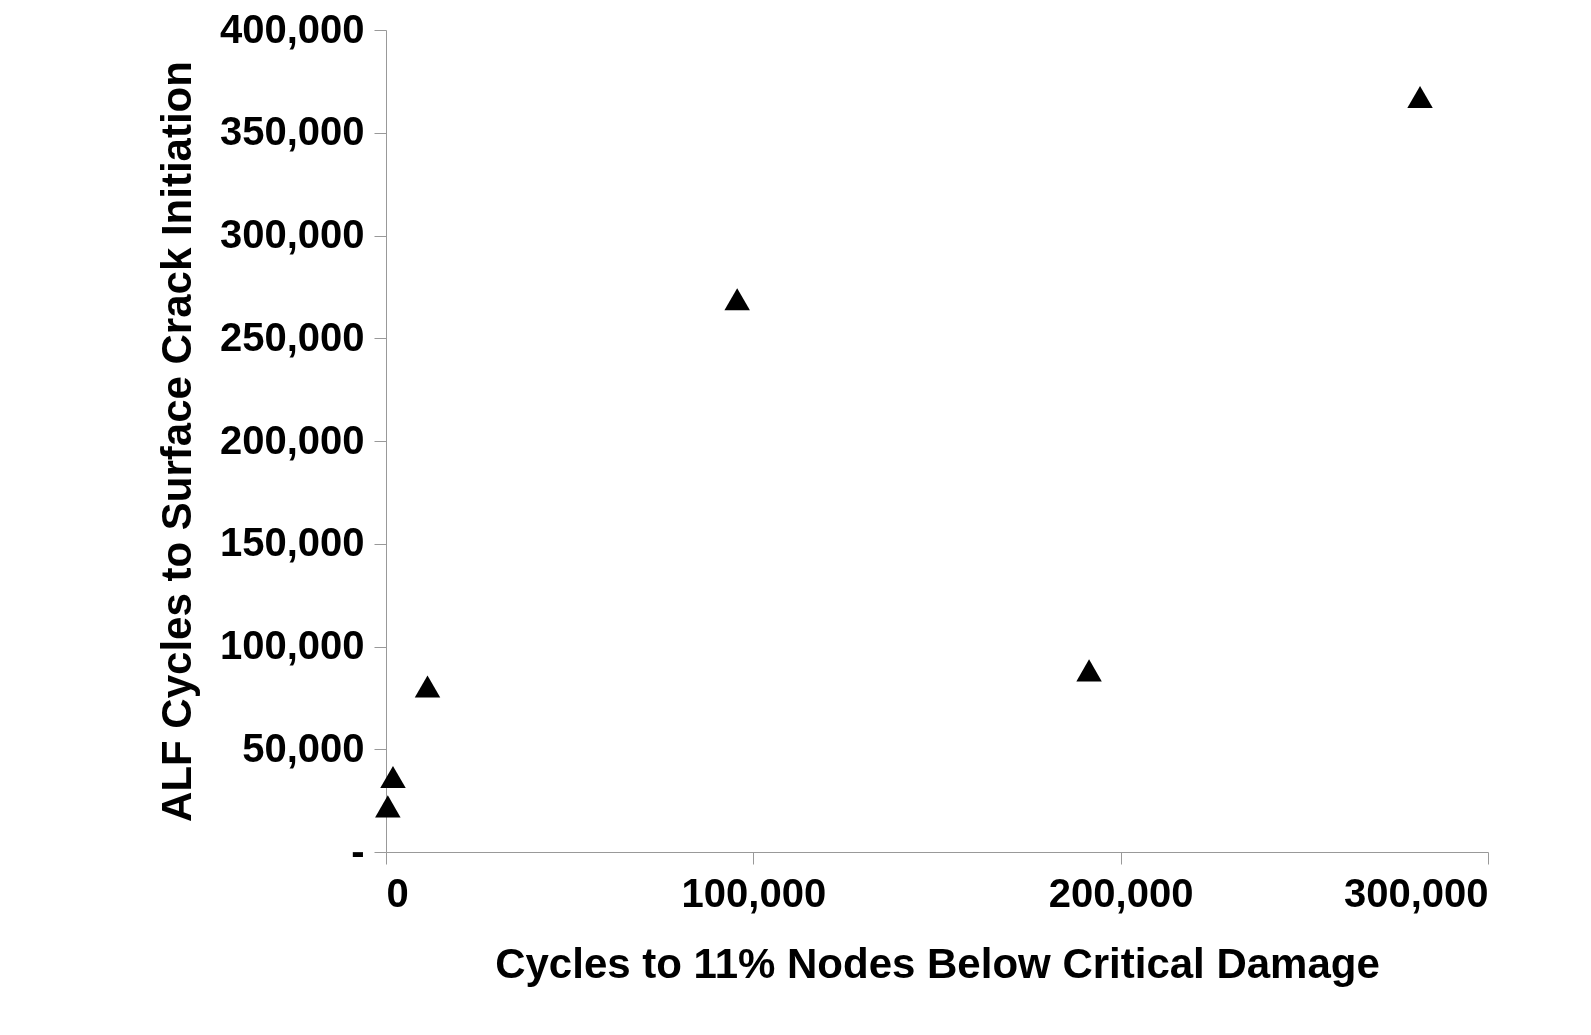 Image resolution: width=1591 pixels, height=1035 pixels. Describe the element at coordinates (292, 131) in the screenshot. I see `y-tick-label: 350,000` at that location.